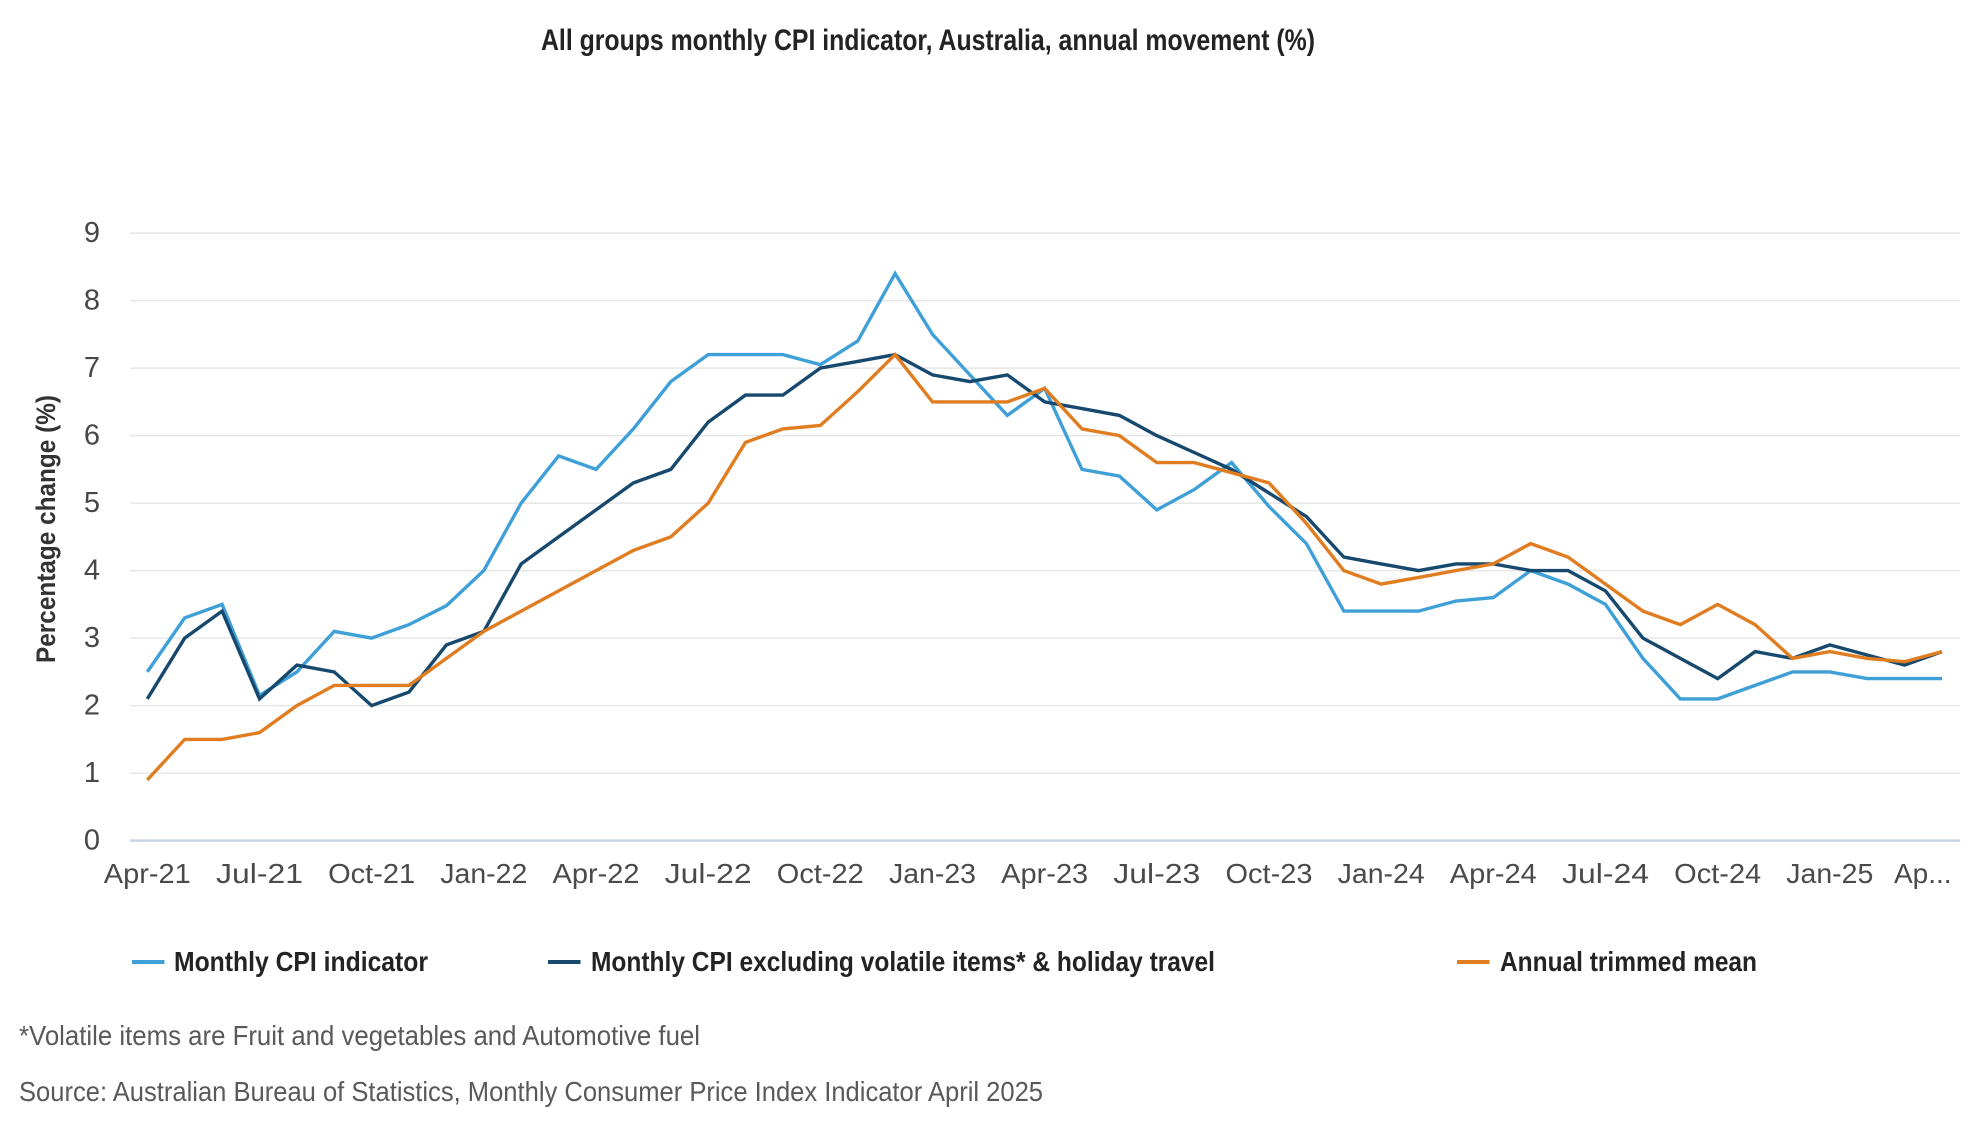 The image size is (1980, 1140). Describe the element at coordinates (259, 873) in the screenshot. I see `svg-text: Jul-21` at that location.